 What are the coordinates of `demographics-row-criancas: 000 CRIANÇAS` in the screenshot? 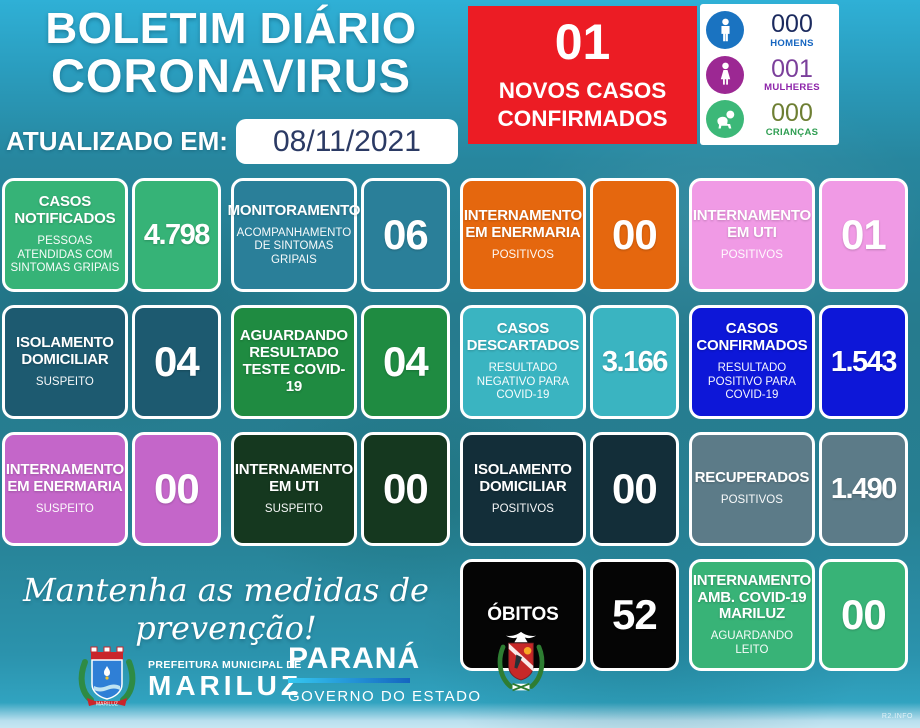 It's located at (769, 119).